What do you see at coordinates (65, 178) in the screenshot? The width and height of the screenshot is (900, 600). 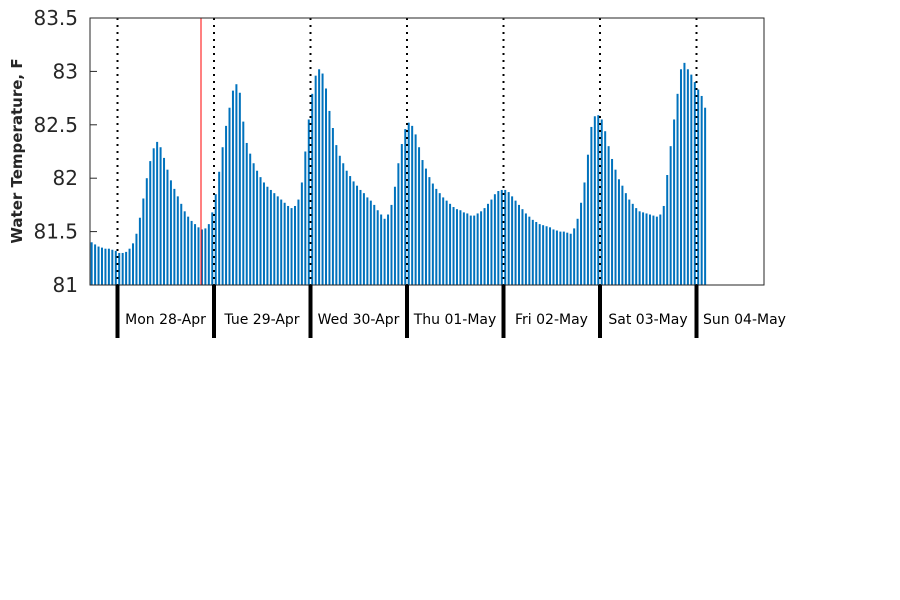 I see `y-tick-label: 82` at bounding box center [65, 178].